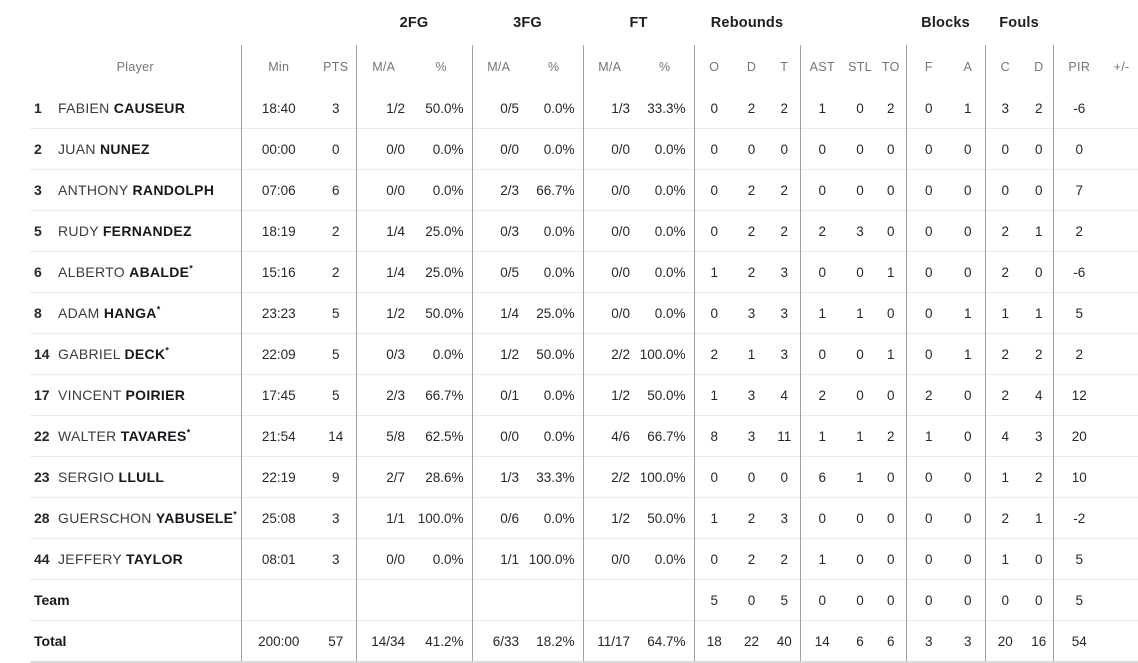 Image resolution: width=1138 pixels, height=663 pixels. I want to click on stat-3fg-ma, so click(498, 600).